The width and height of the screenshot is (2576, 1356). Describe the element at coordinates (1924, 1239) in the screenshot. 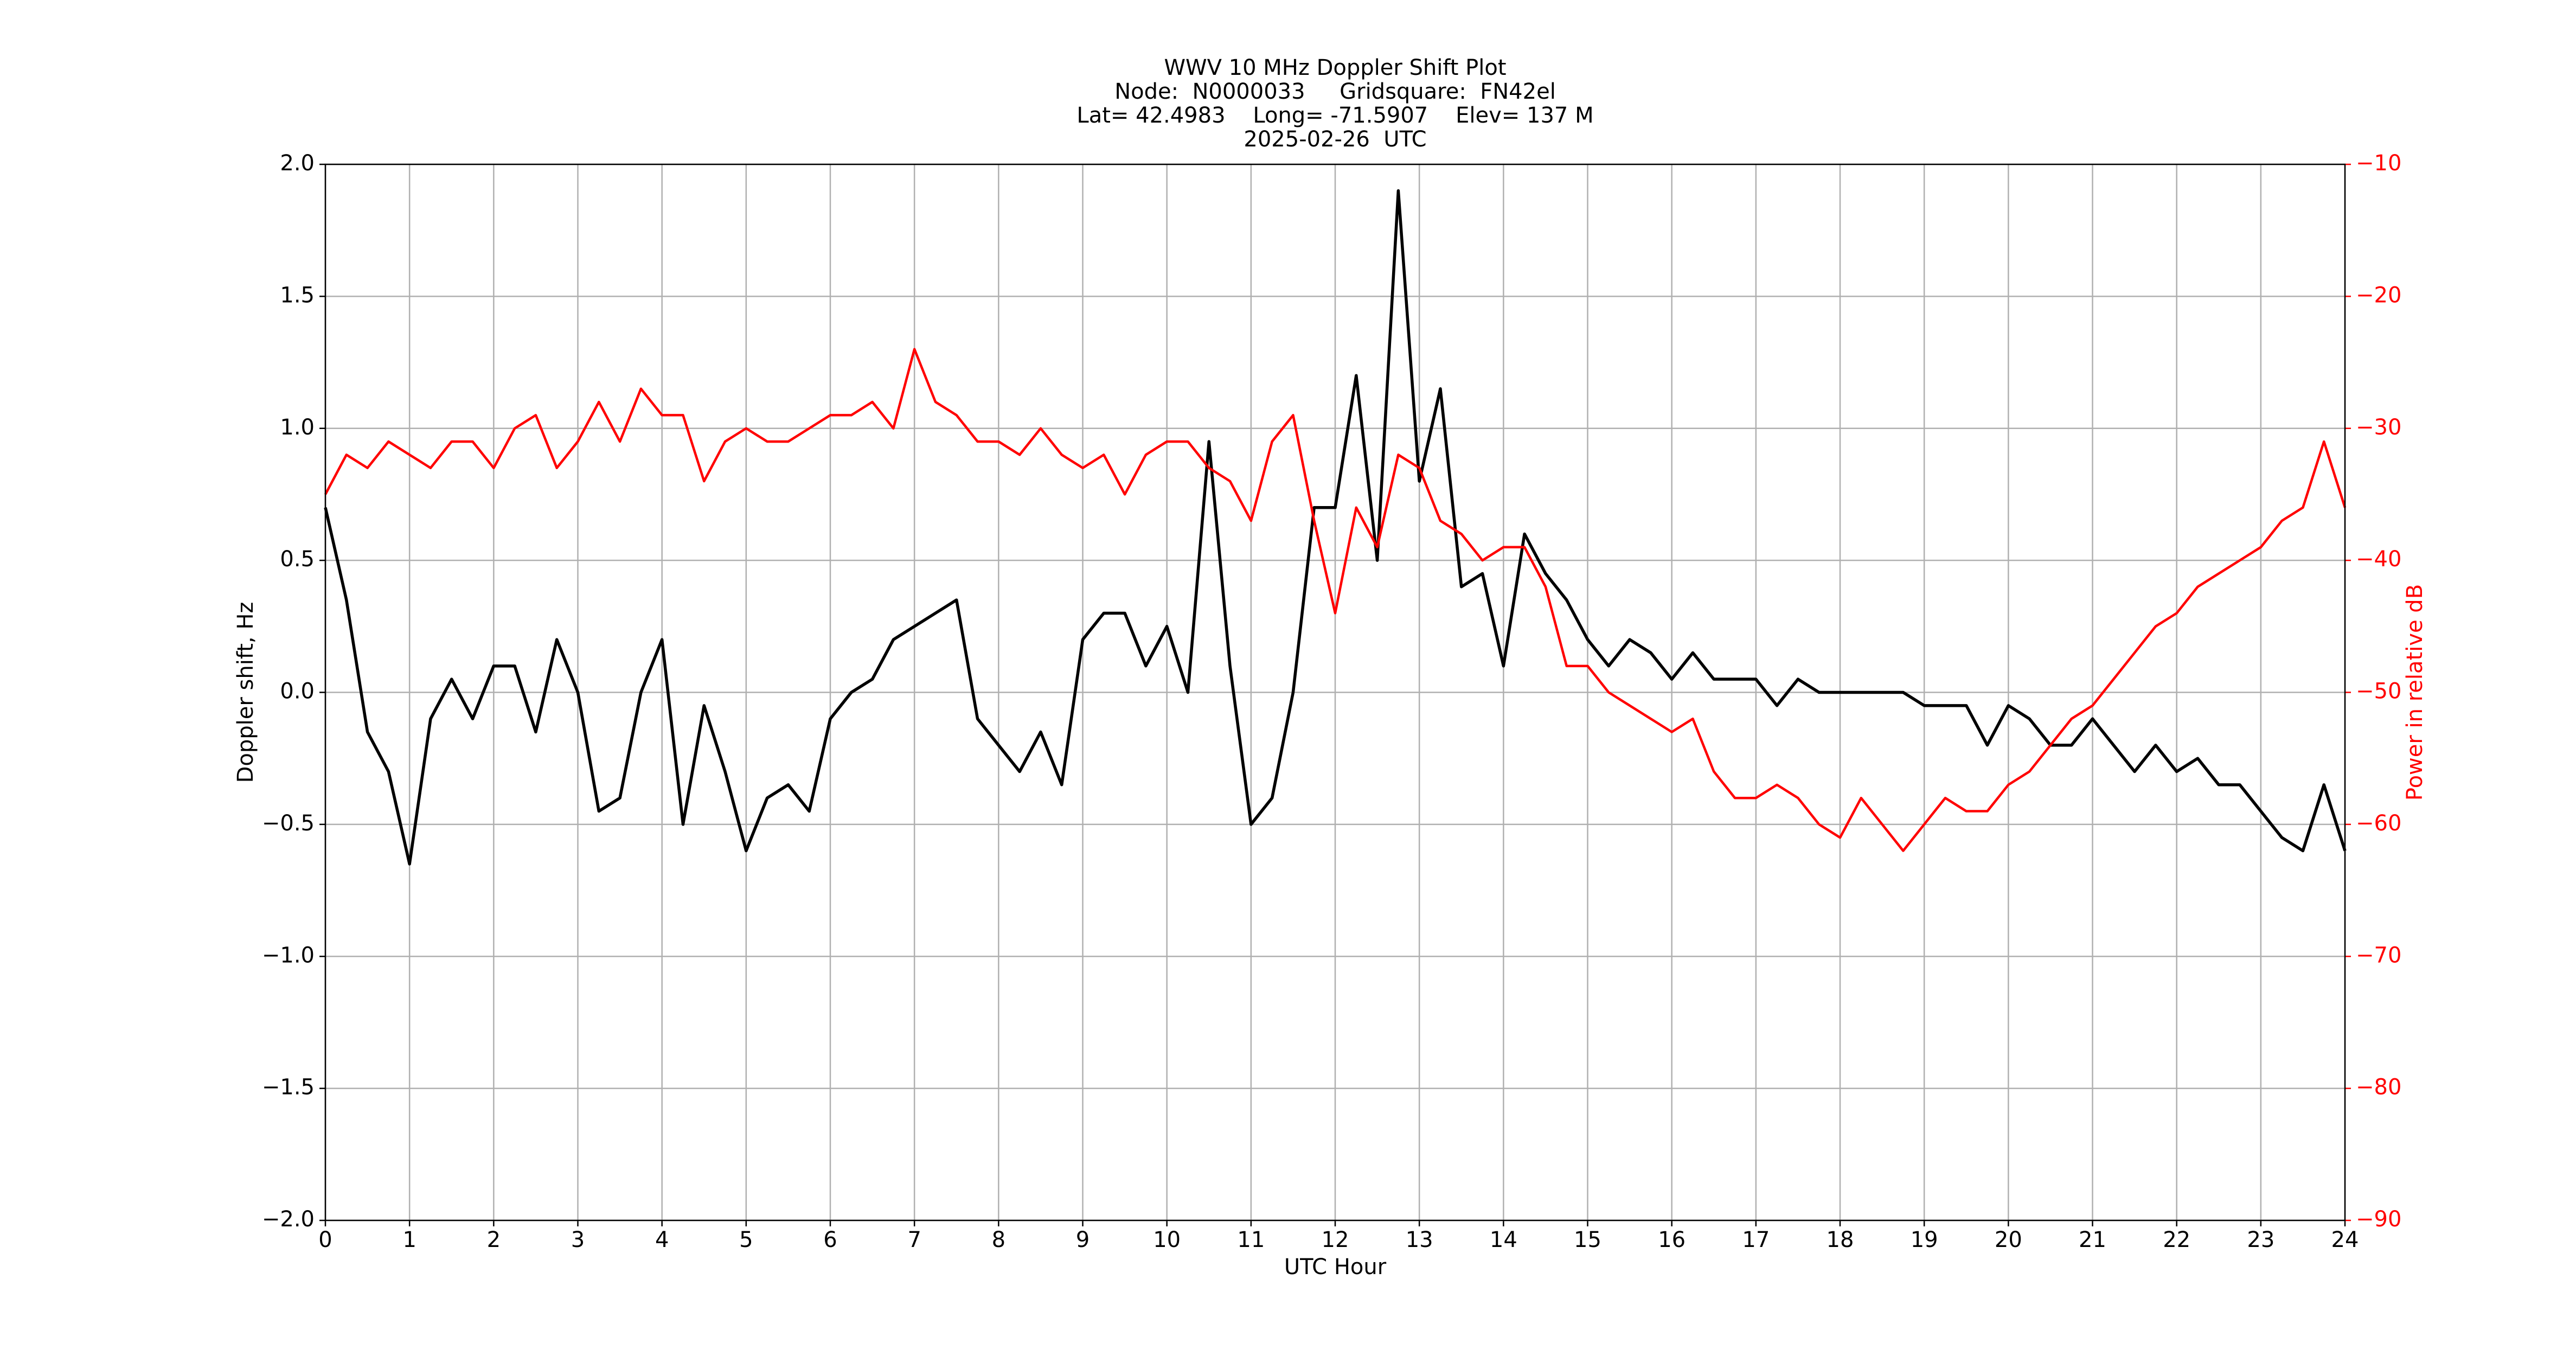

I see `x-tick-label: 19` at that location.